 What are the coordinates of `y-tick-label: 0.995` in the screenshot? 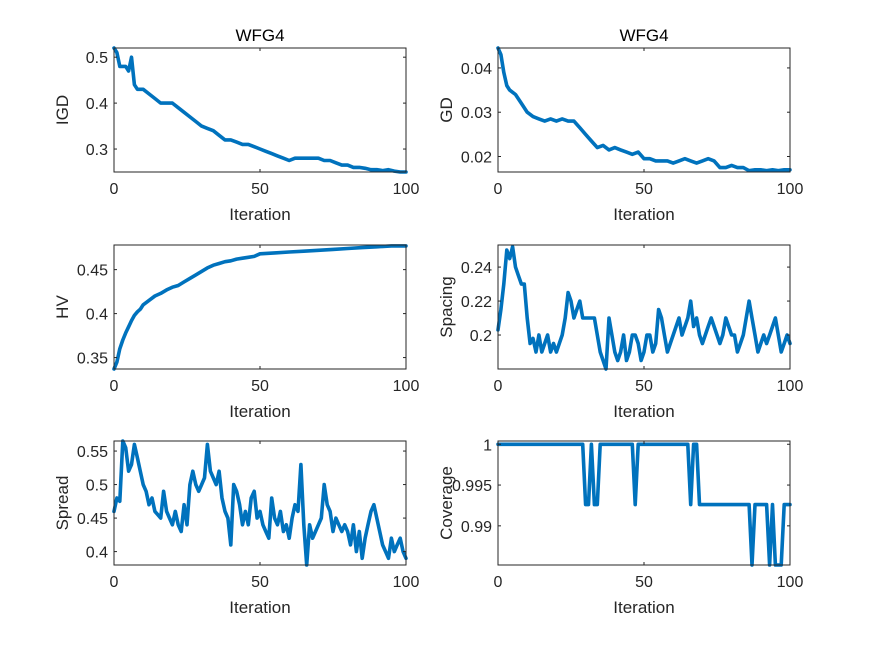 It's located at (472, 486).